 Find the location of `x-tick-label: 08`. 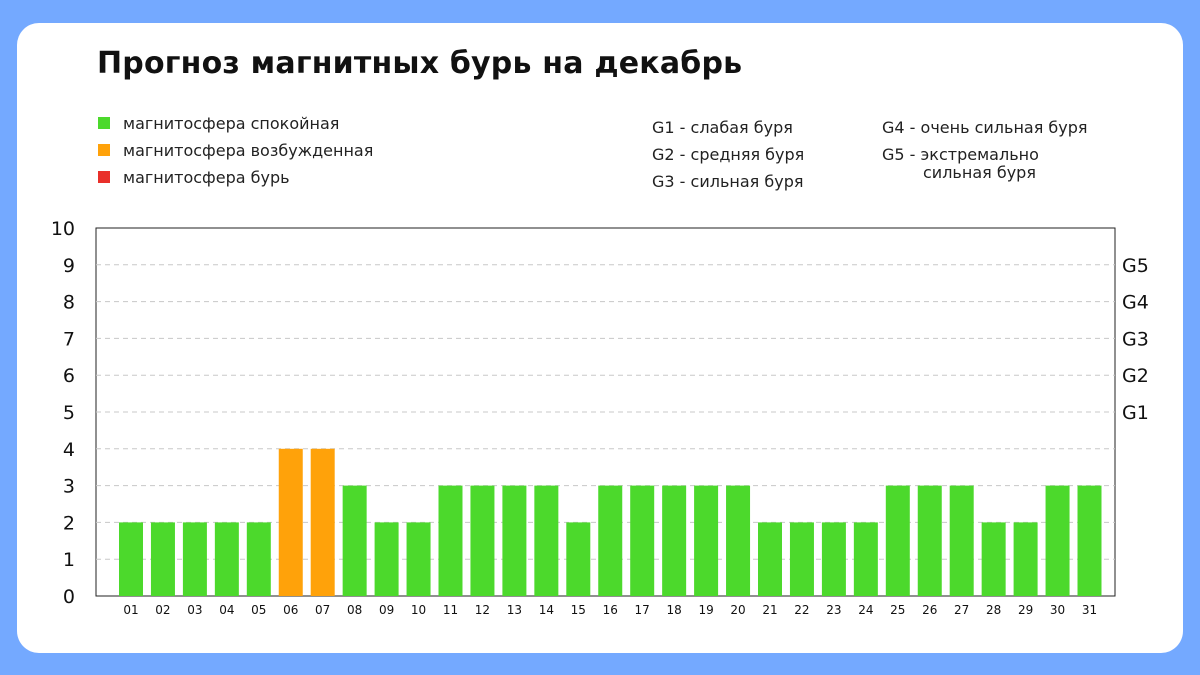

x-tick-label: 08 is located at coordinates (354, 610).